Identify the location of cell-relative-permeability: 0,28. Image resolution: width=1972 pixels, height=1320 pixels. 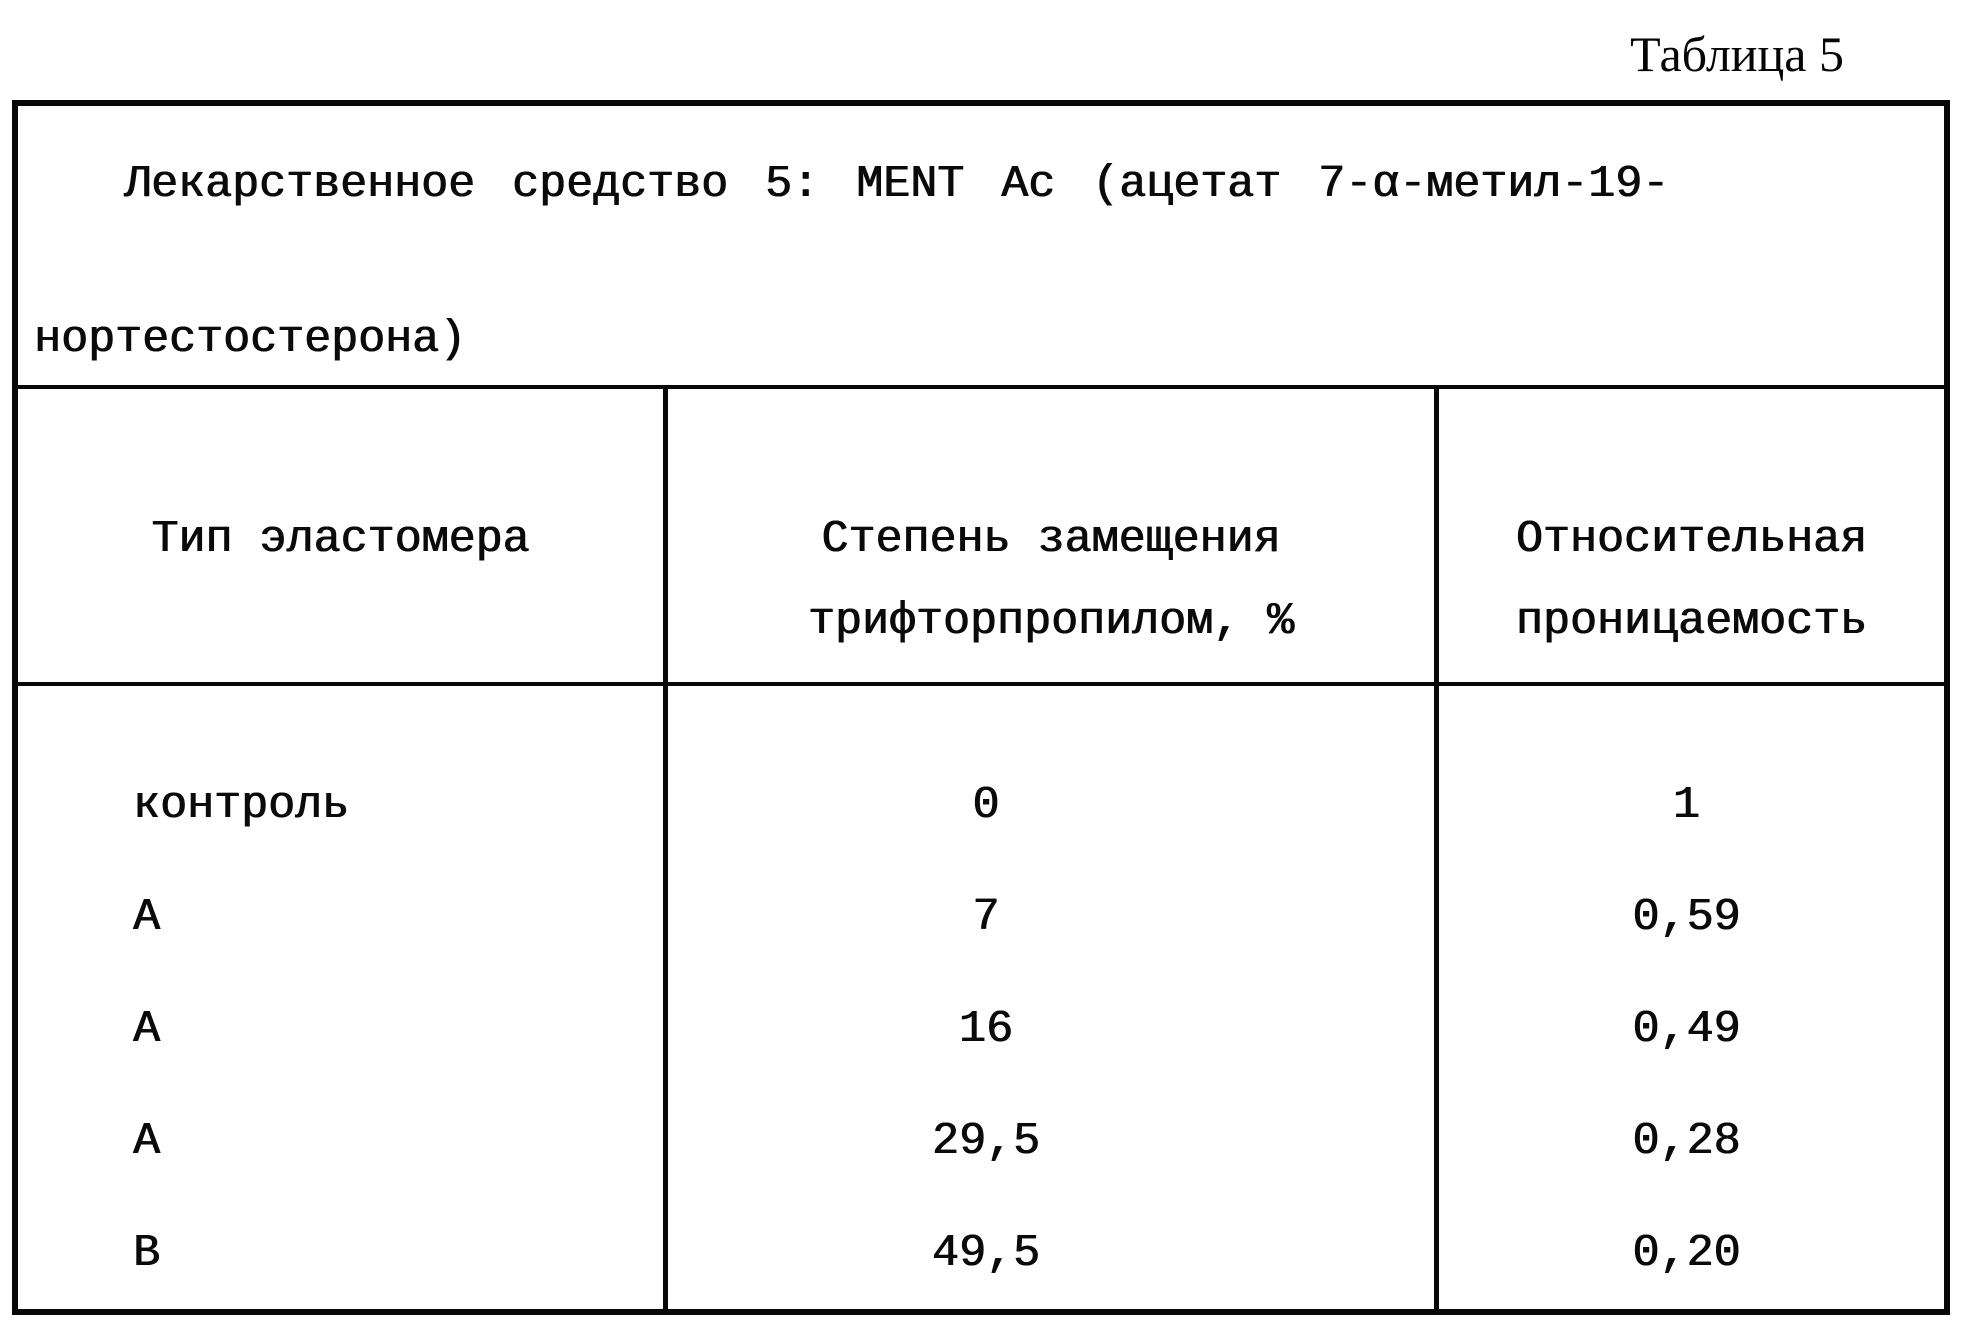
(1686, 1141).